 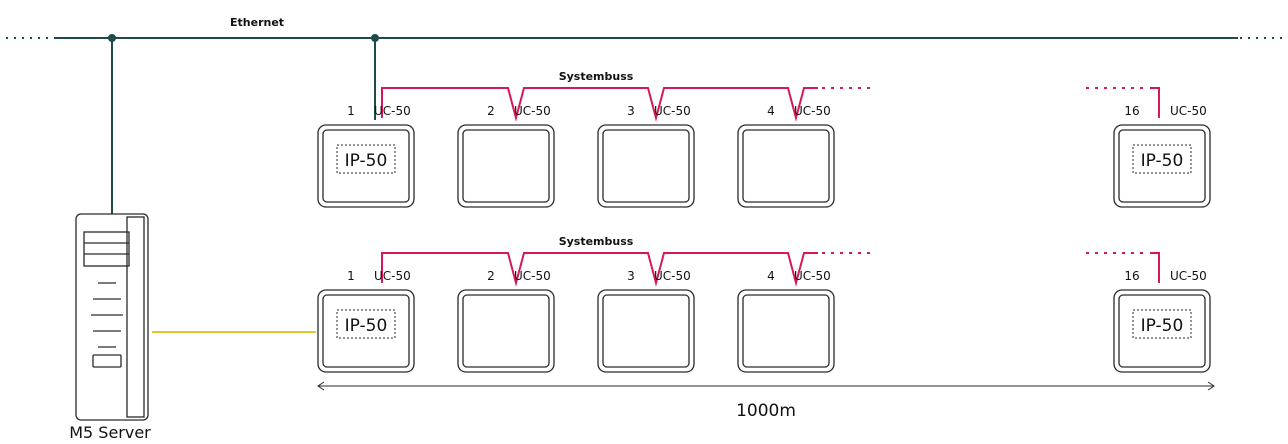 I want to click on distance-label: 1000m, so click(x=766, y=411).